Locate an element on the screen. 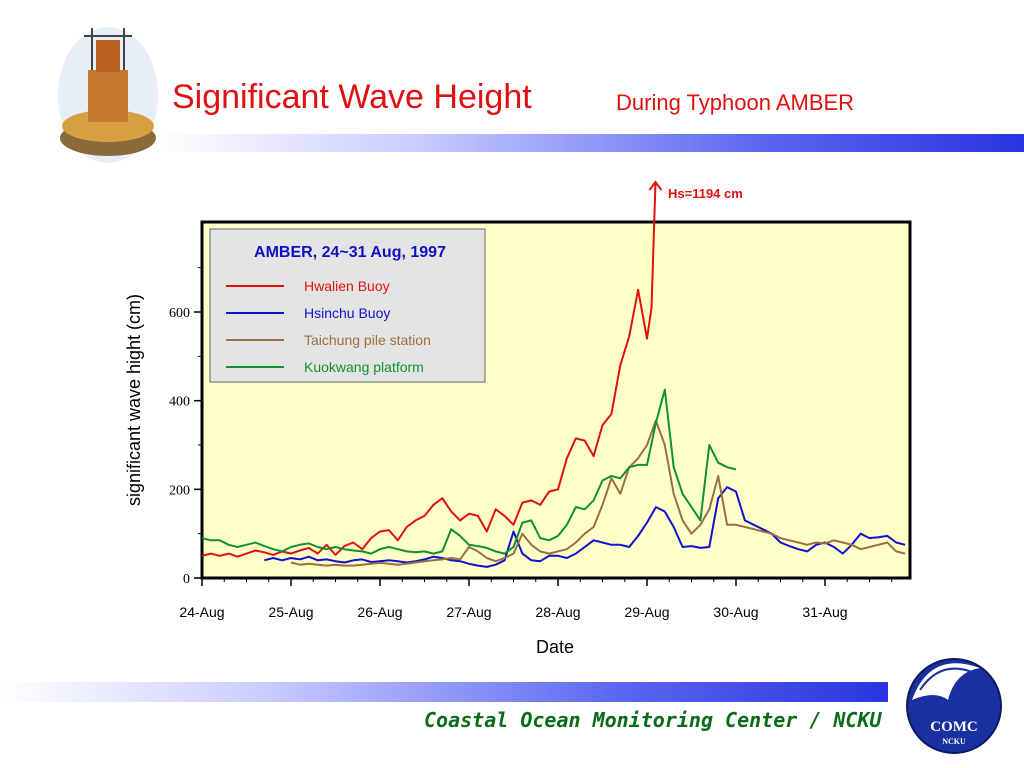  x-tick-label: 28-Aug is located at coordinates (557, 612).